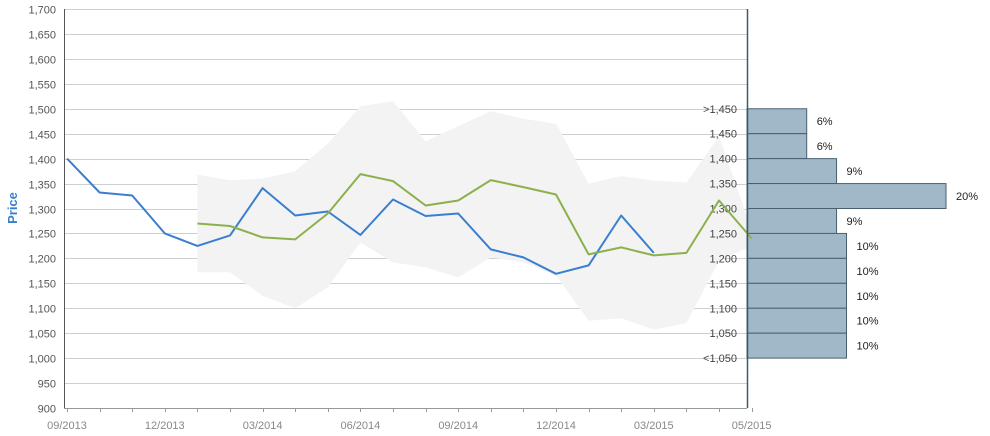  What do you see at coordinates (42, 211) in the screenshot?
I see `y-tick-label: 1,300` at bounding box center [42, 211].